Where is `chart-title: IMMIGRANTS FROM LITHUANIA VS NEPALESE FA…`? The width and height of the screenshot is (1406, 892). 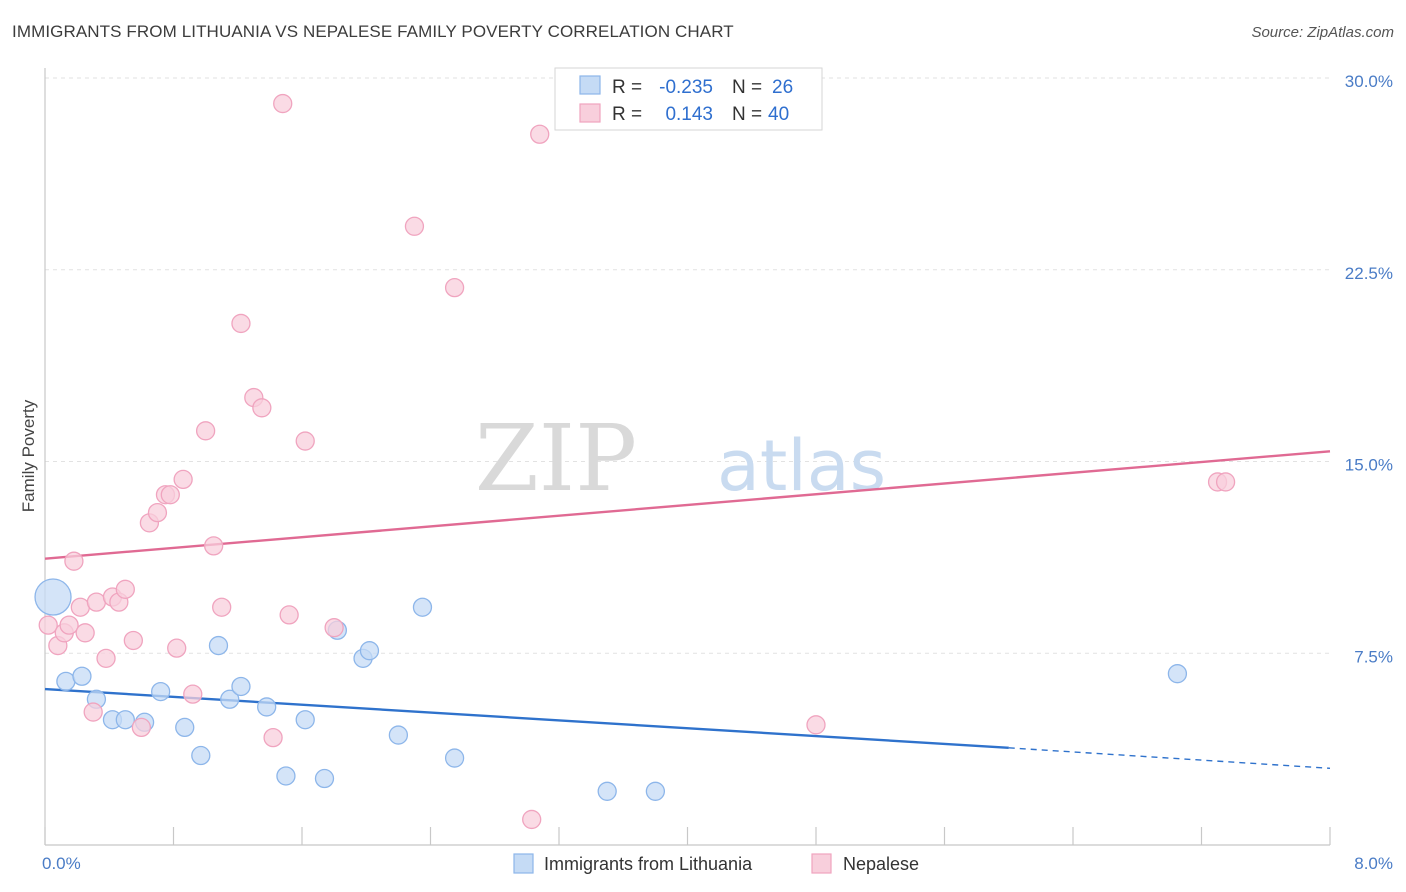
chart-title: IMMIGRANTS FROM LITHUANIA VS NEPALESE FA… is located at coordinates (373, 31).